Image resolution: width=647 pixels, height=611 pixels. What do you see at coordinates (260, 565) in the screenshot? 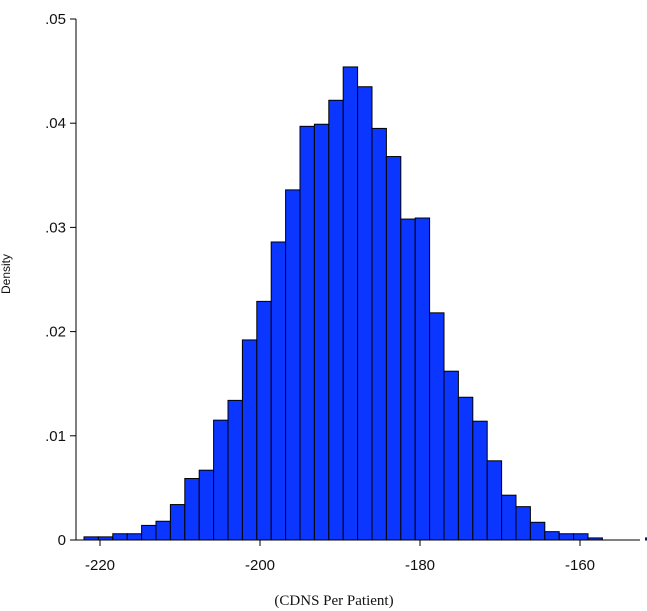
I see `x-tick-label: -200` at bounding box center [260, 565].